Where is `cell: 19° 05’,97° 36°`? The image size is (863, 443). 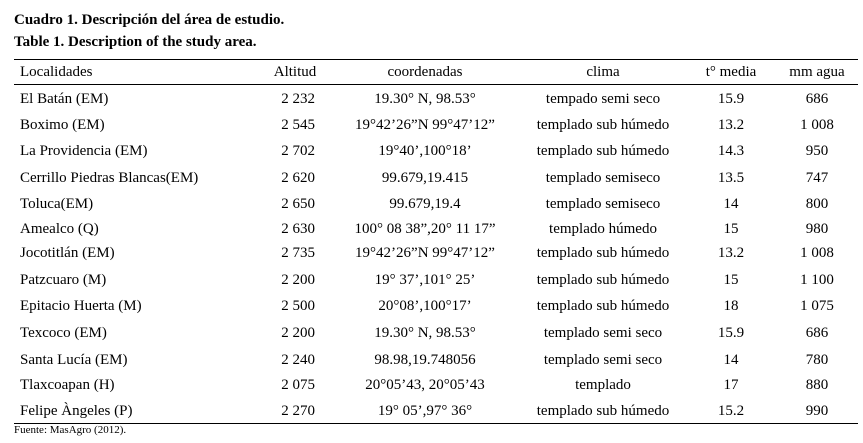
cell: 19° 05’,97° 36° is located at coordinates (425, 411).